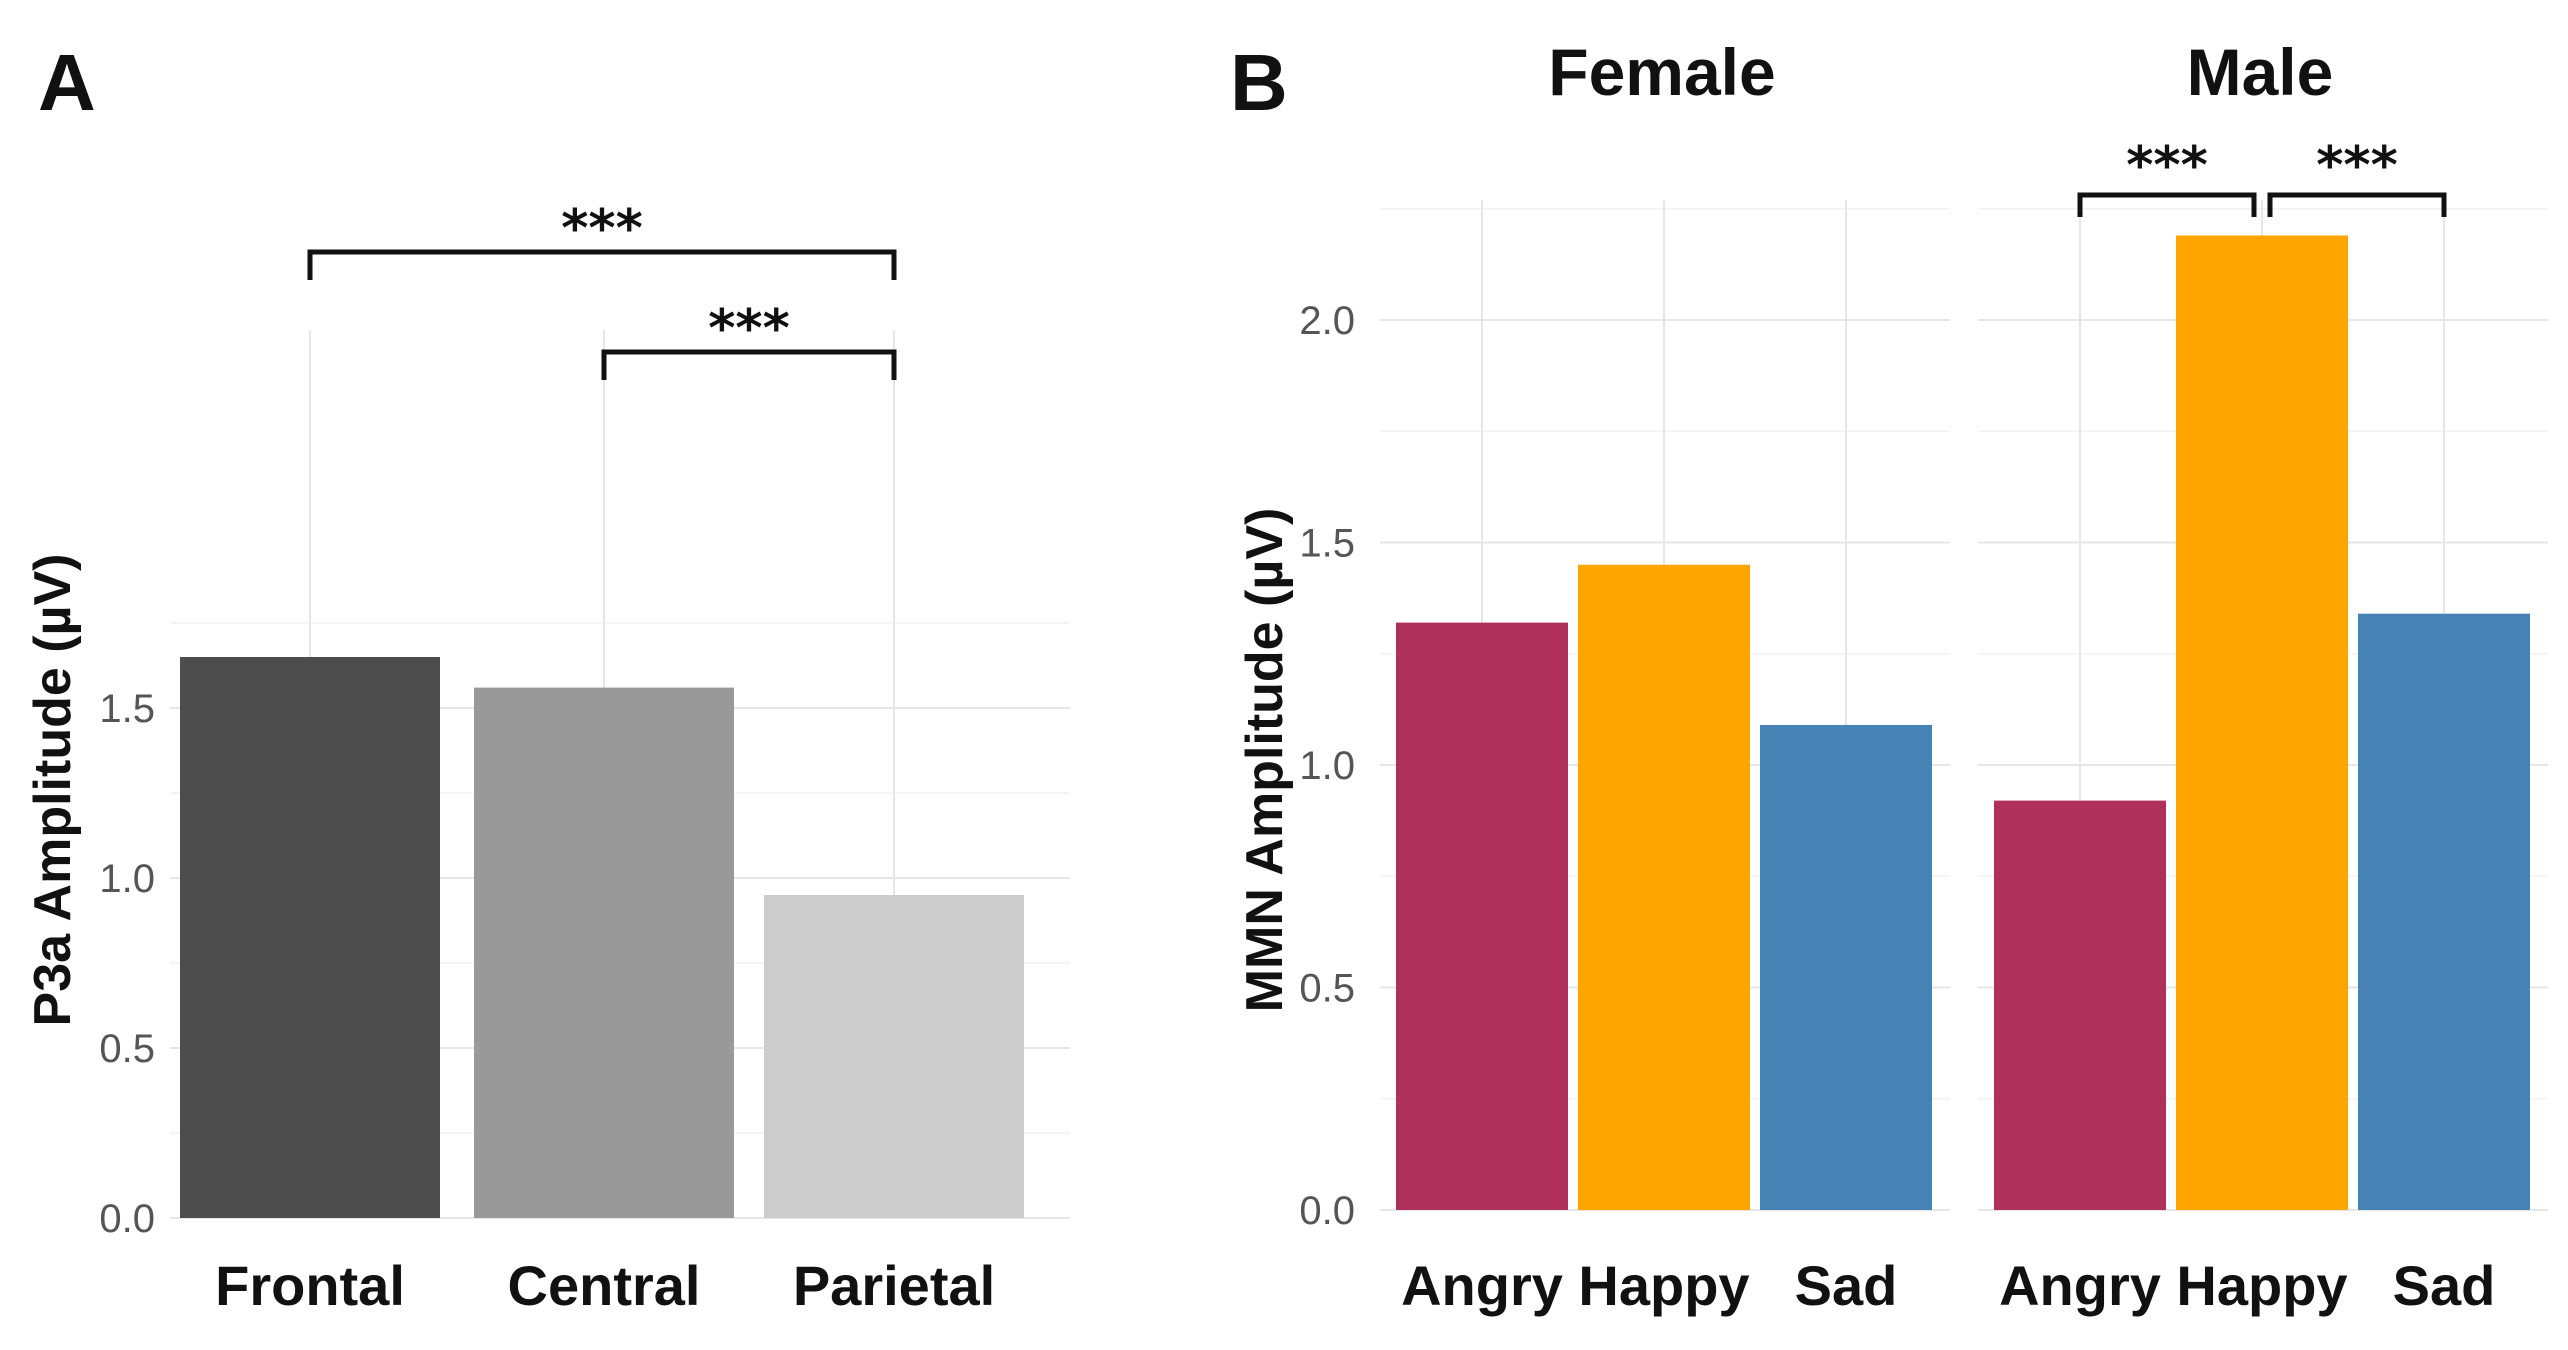 The width and height of the screenshot is (2568, 1350). What do you see at coordinates (127, 964) in the screenshot?
I see `panel-a-y-ticks: 0.0 0.5 1.0 1.5` at bounding box center [127, 964].